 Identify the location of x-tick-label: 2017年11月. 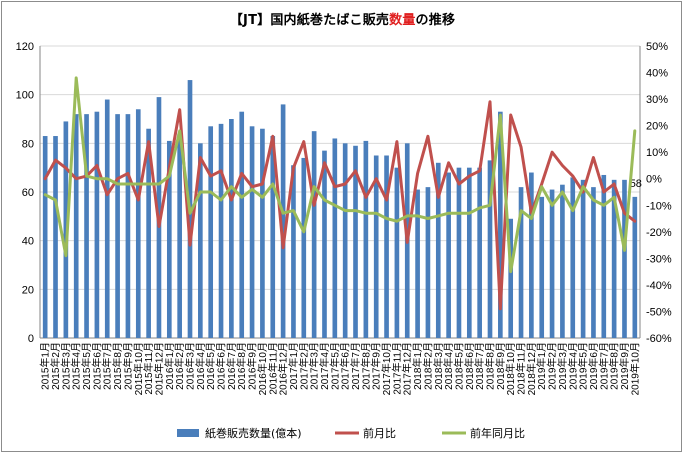
(396, 368).